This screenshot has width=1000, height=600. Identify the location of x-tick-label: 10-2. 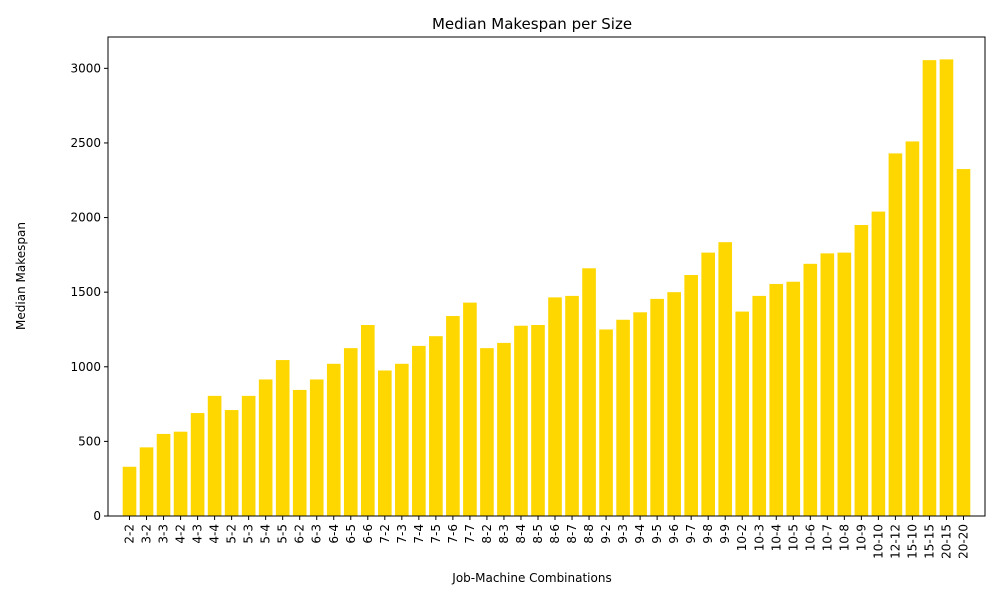
(742, 537).